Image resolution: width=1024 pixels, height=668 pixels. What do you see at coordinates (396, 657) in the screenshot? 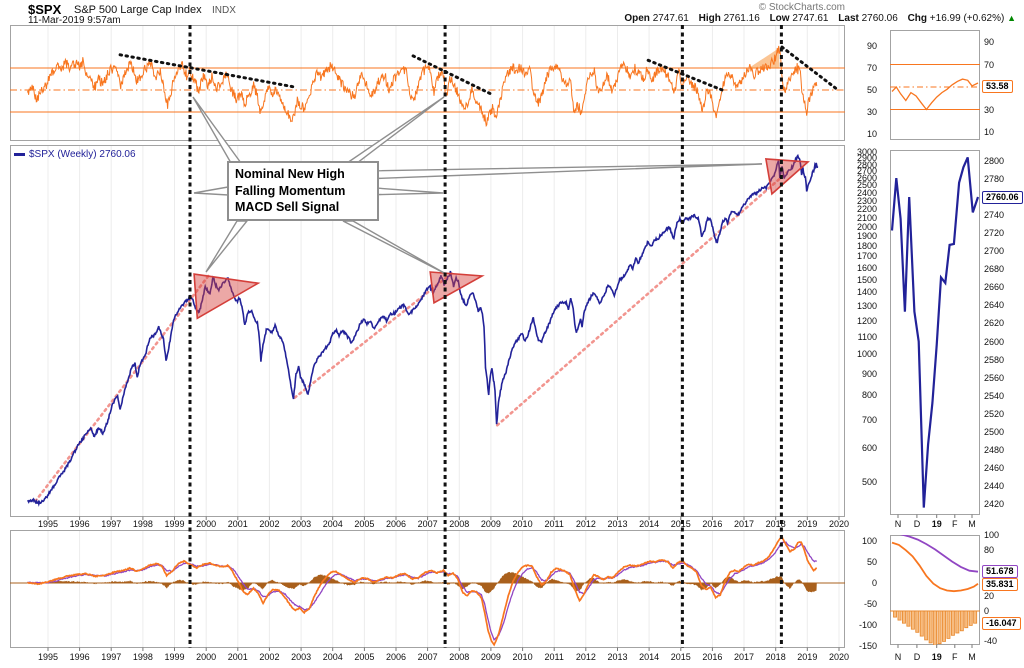
I see `year-label: 2006` at bounding box center [396, 657].